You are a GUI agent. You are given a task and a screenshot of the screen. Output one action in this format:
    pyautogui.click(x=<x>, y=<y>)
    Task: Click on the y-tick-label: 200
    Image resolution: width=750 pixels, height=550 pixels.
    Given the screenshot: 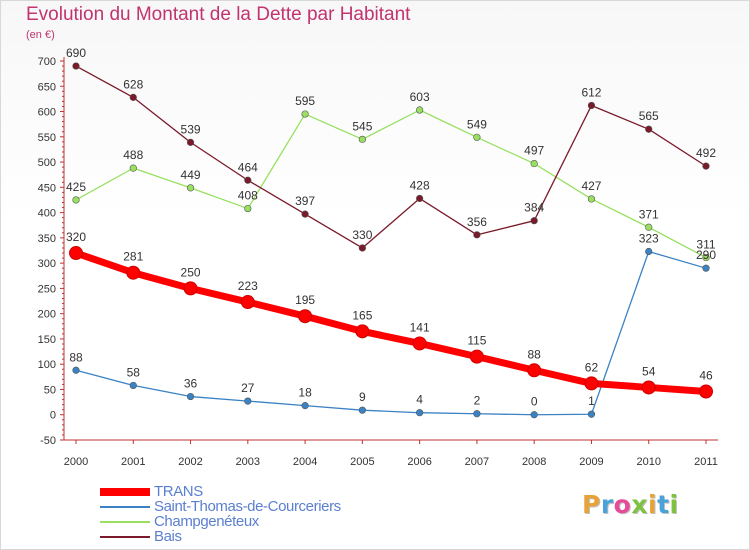 What is the action you would take?
    pyautogui.click(x=47, y=315)
    